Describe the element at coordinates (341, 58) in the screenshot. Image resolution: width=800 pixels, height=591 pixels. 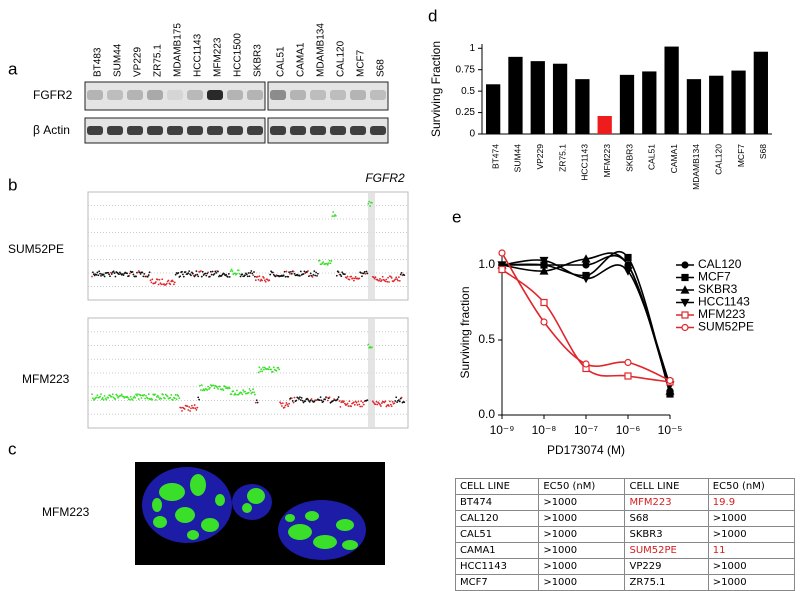
I see `lane-label: CAL120` at that location.